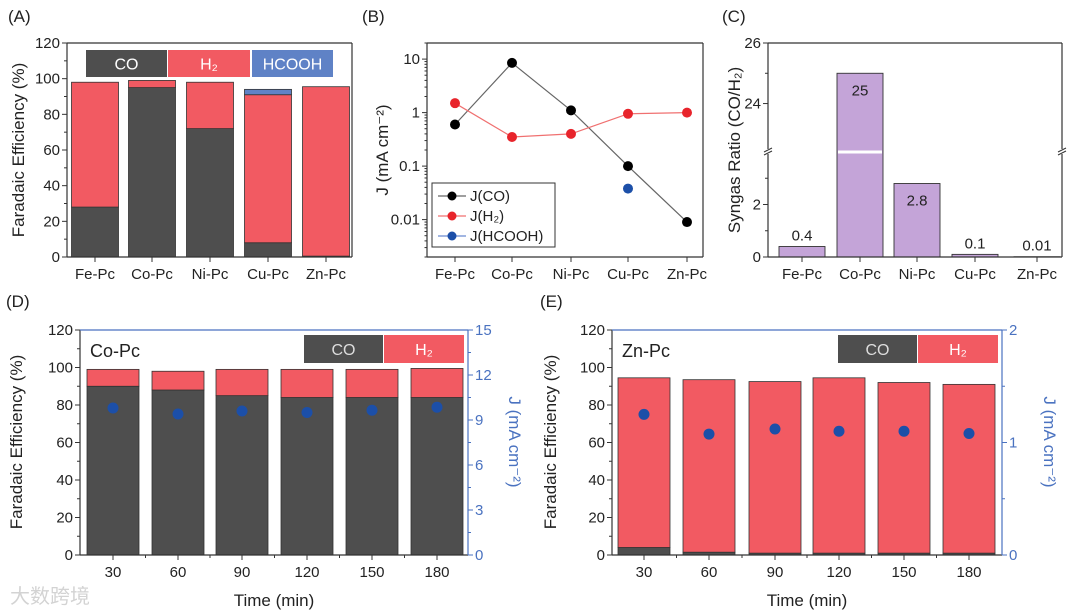 This screenshot has width=1080, height=615. I want to click on x-tick-label: Ni-Pc, so click(210, 274).